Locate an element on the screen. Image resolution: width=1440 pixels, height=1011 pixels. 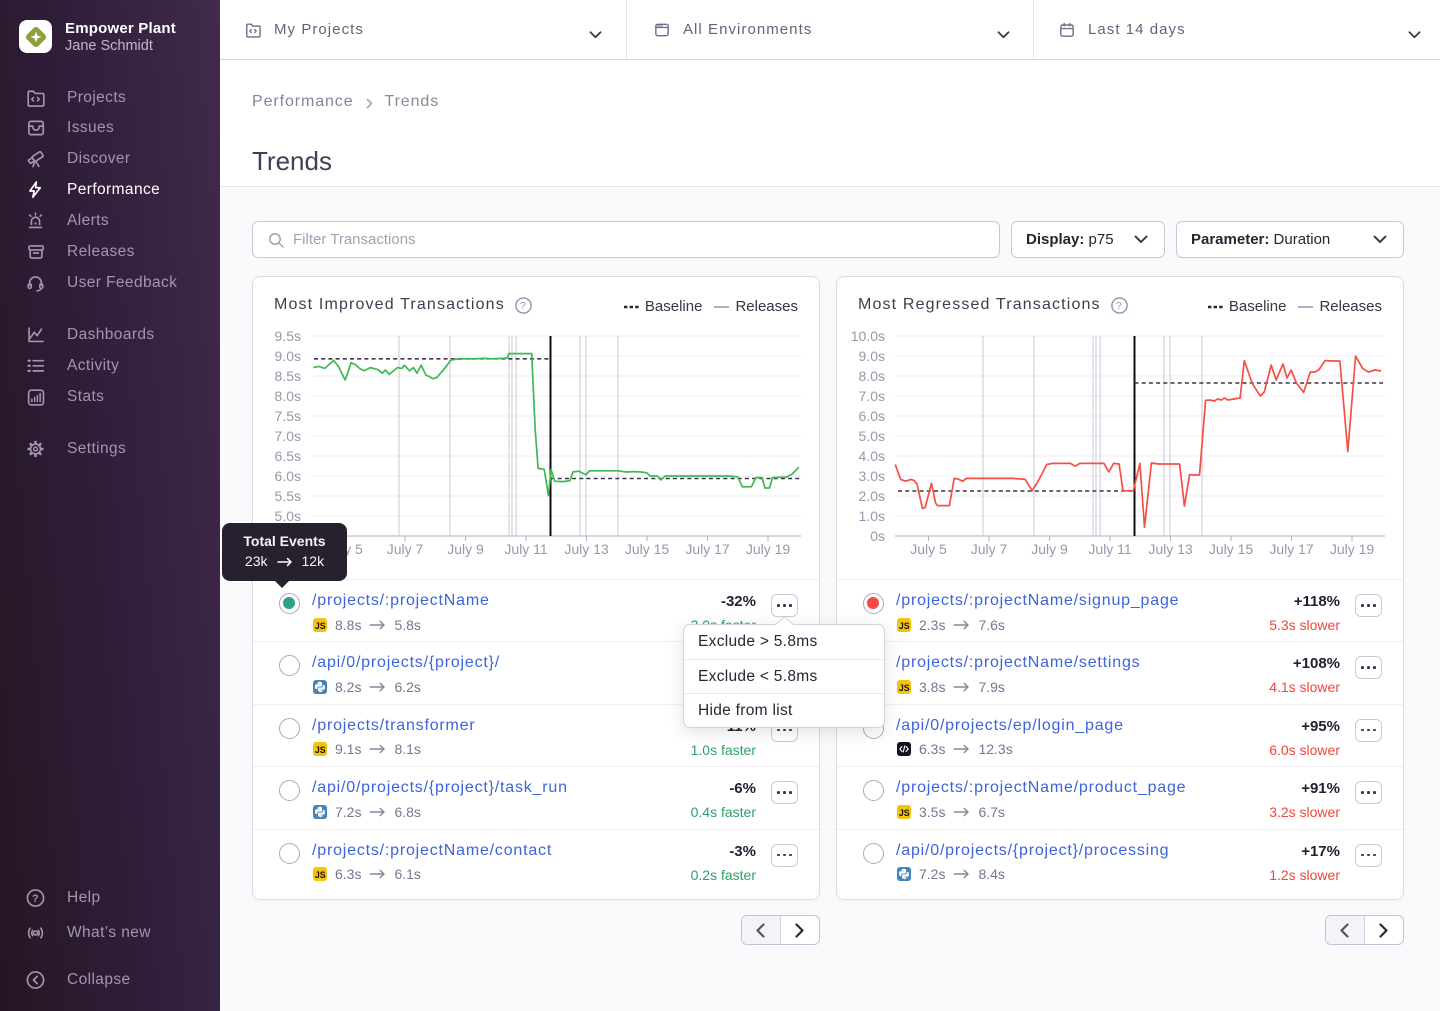
svg-text: 3.0s is located at coordinates (872, 476).